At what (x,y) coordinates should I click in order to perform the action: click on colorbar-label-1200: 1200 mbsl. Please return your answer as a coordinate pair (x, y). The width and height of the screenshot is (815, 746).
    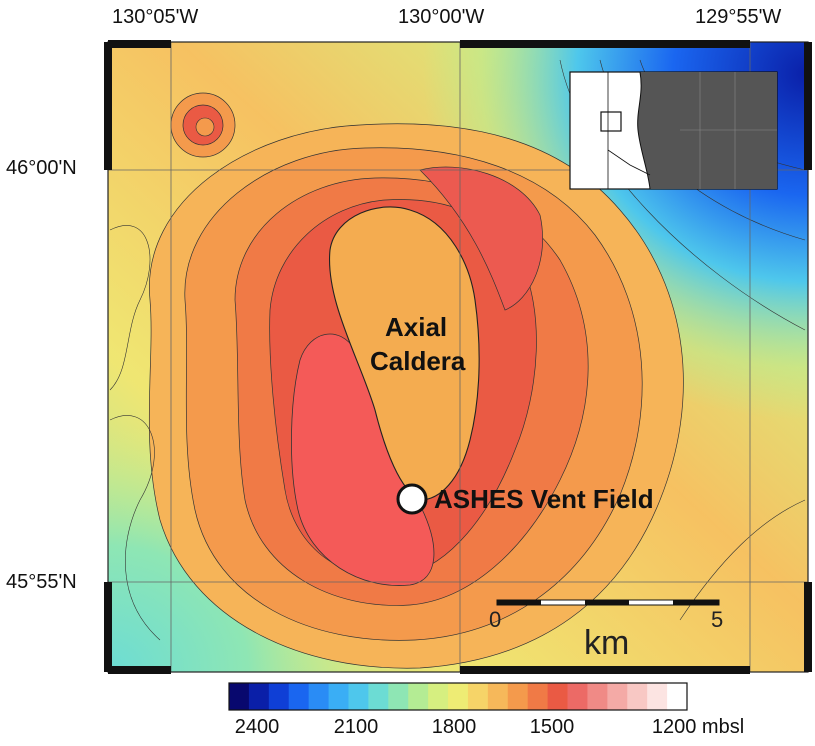
    Looking at the image, I should click on (698, 727).